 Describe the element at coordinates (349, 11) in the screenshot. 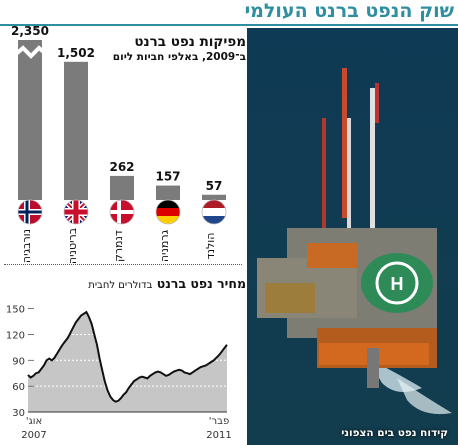

I see `main-title: שוק הנפט ברנט העולמי` at that location.